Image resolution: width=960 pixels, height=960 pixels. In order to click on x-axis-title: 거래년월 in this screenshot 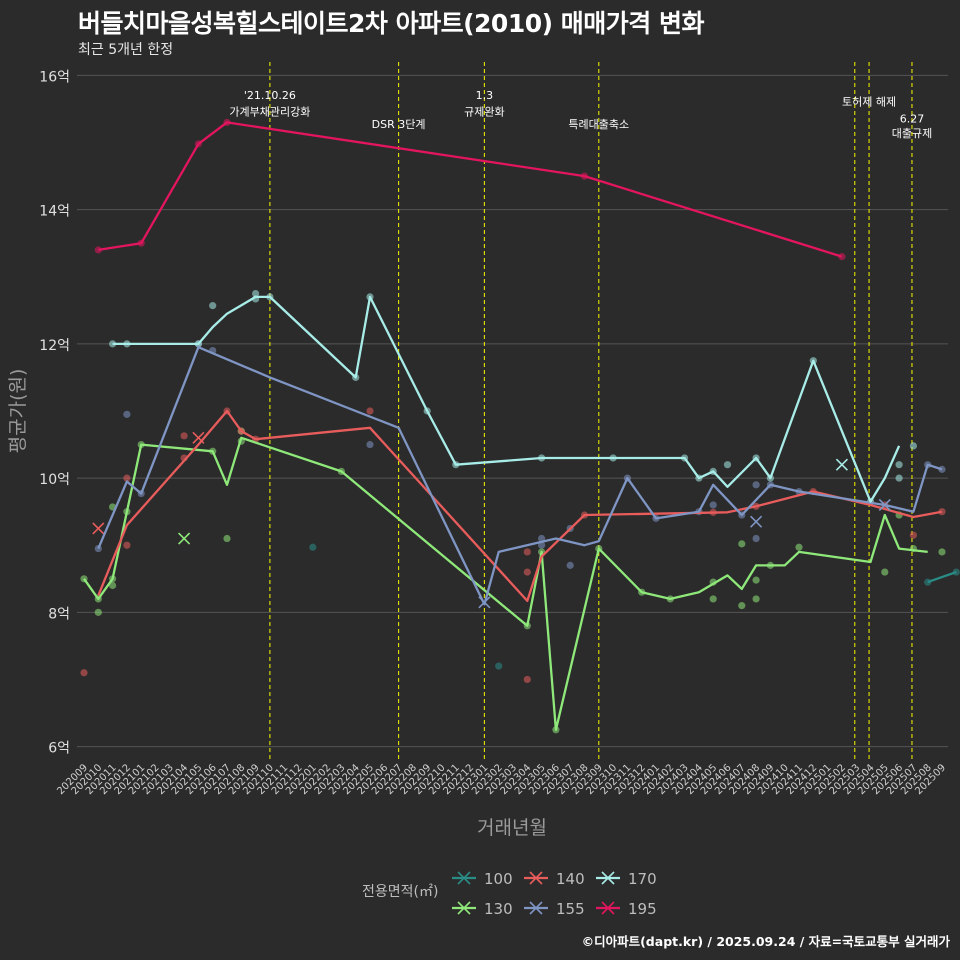, I will do `click(512, 828)`.